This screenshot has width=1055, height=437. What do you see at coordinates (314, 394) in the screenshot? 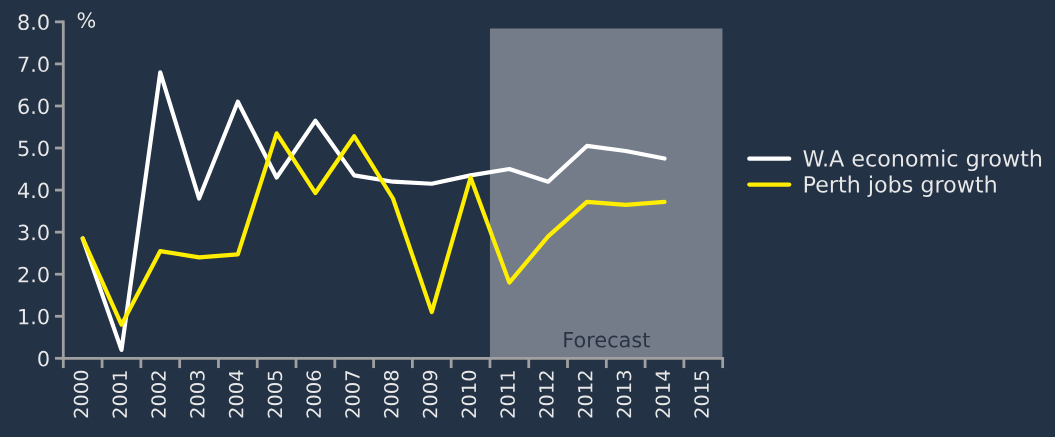
I see `x-tick-label: 2006` at bounding box center [314, 394].